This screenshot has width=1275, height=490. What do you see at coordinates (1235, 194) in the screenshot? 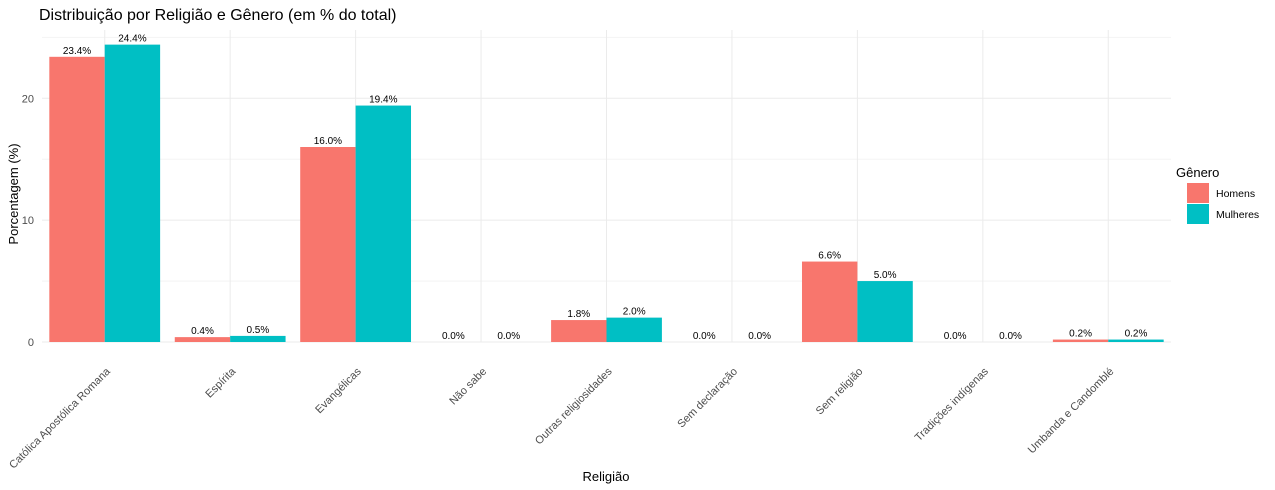
I see `legend-label-homens: Homens` at bounding box center [1235, 194].